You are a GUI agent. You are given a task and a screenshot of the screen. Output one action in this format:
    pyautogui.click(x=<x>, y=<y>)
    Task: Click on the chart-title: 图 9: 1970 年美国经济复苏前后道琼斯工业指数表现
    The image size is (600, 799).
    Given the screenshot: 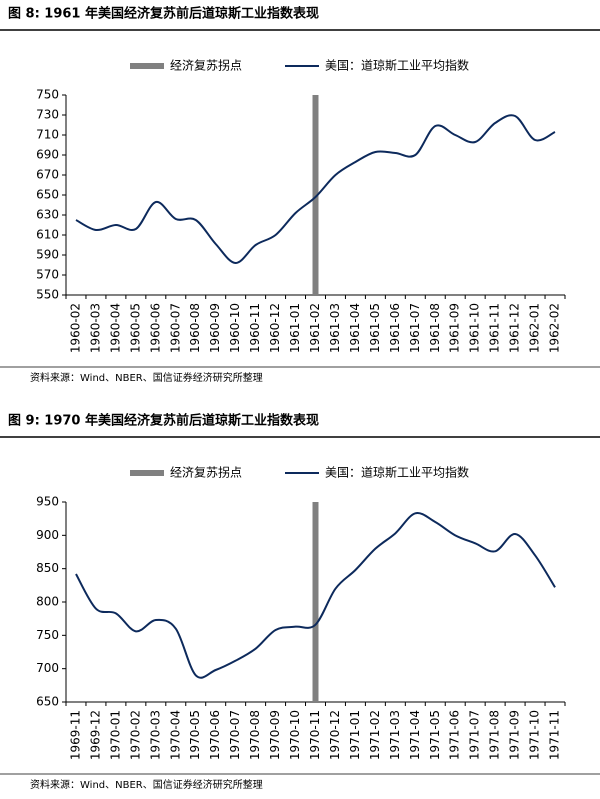 What is the action you would take?
    pyautogui.click(x=163, y=421)
    